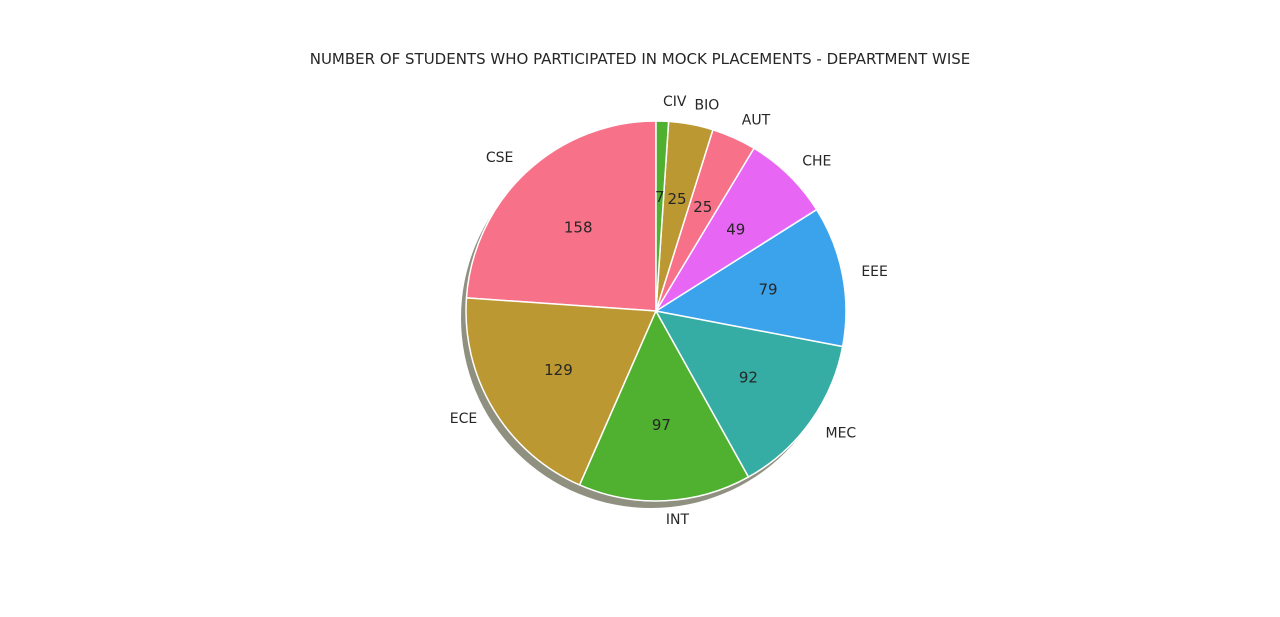  I want to click on slice-value-label: 79, so click(767, 290).